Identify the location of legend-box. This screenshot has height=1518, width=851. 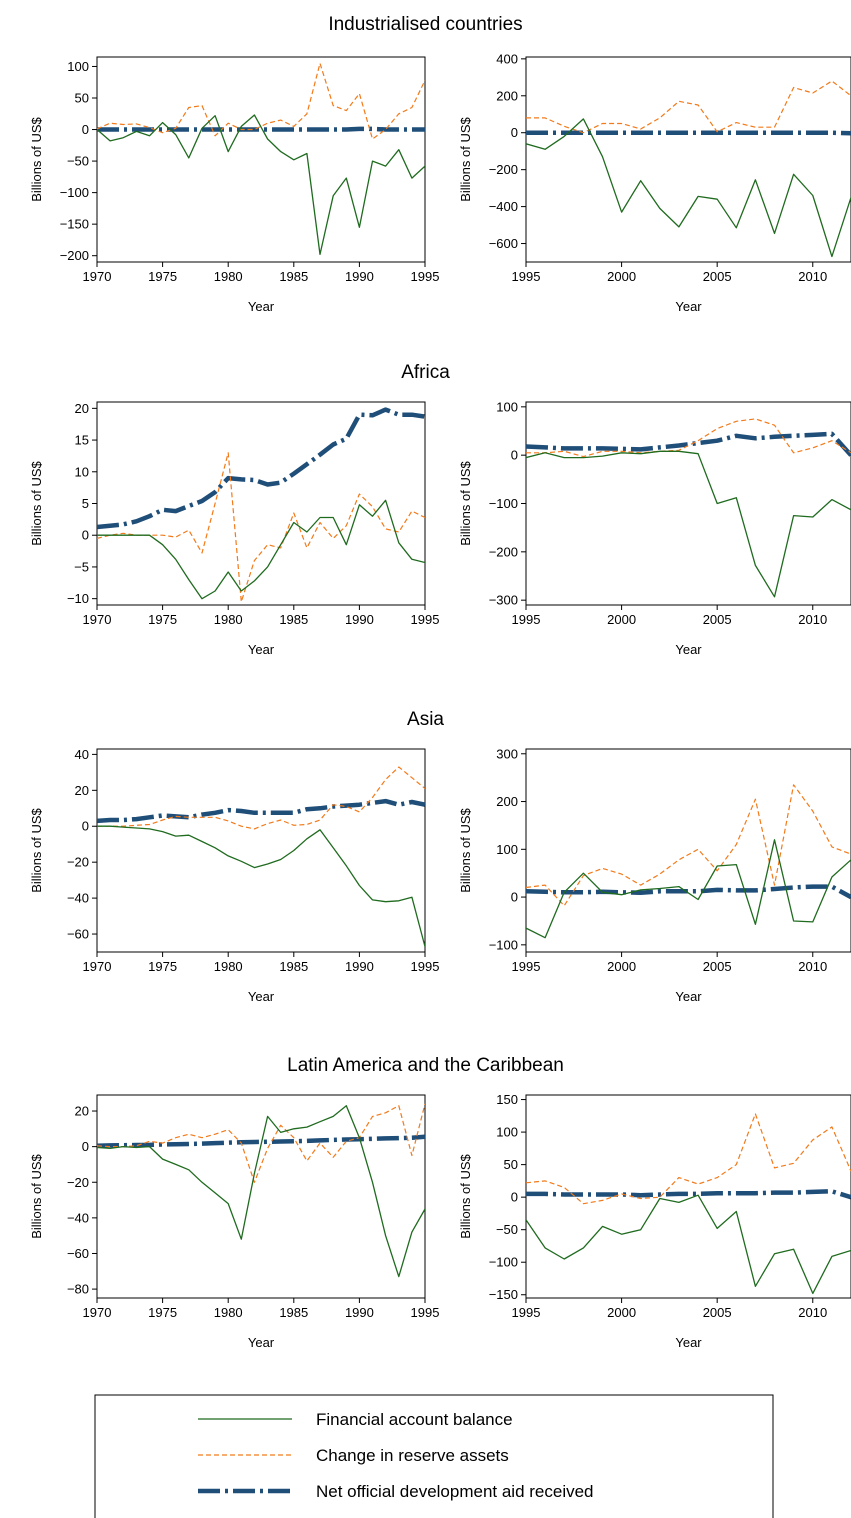
(434, 1456).